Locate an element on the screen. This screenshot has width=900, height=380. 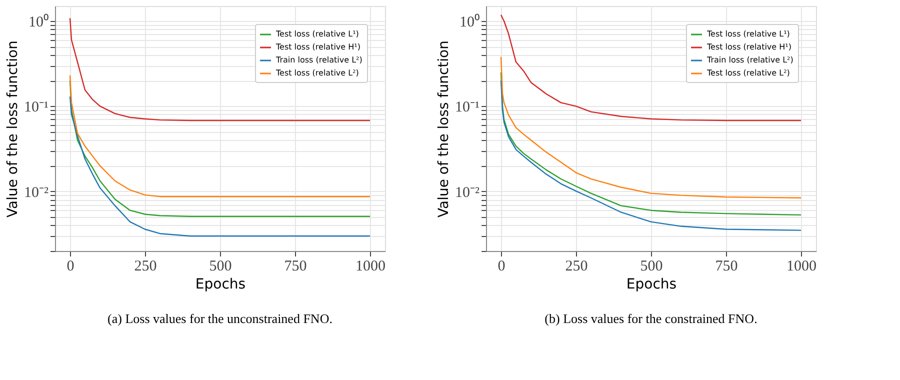
text: (b) Loss values for the constrained FNO. is located at coordinates (651, 318).